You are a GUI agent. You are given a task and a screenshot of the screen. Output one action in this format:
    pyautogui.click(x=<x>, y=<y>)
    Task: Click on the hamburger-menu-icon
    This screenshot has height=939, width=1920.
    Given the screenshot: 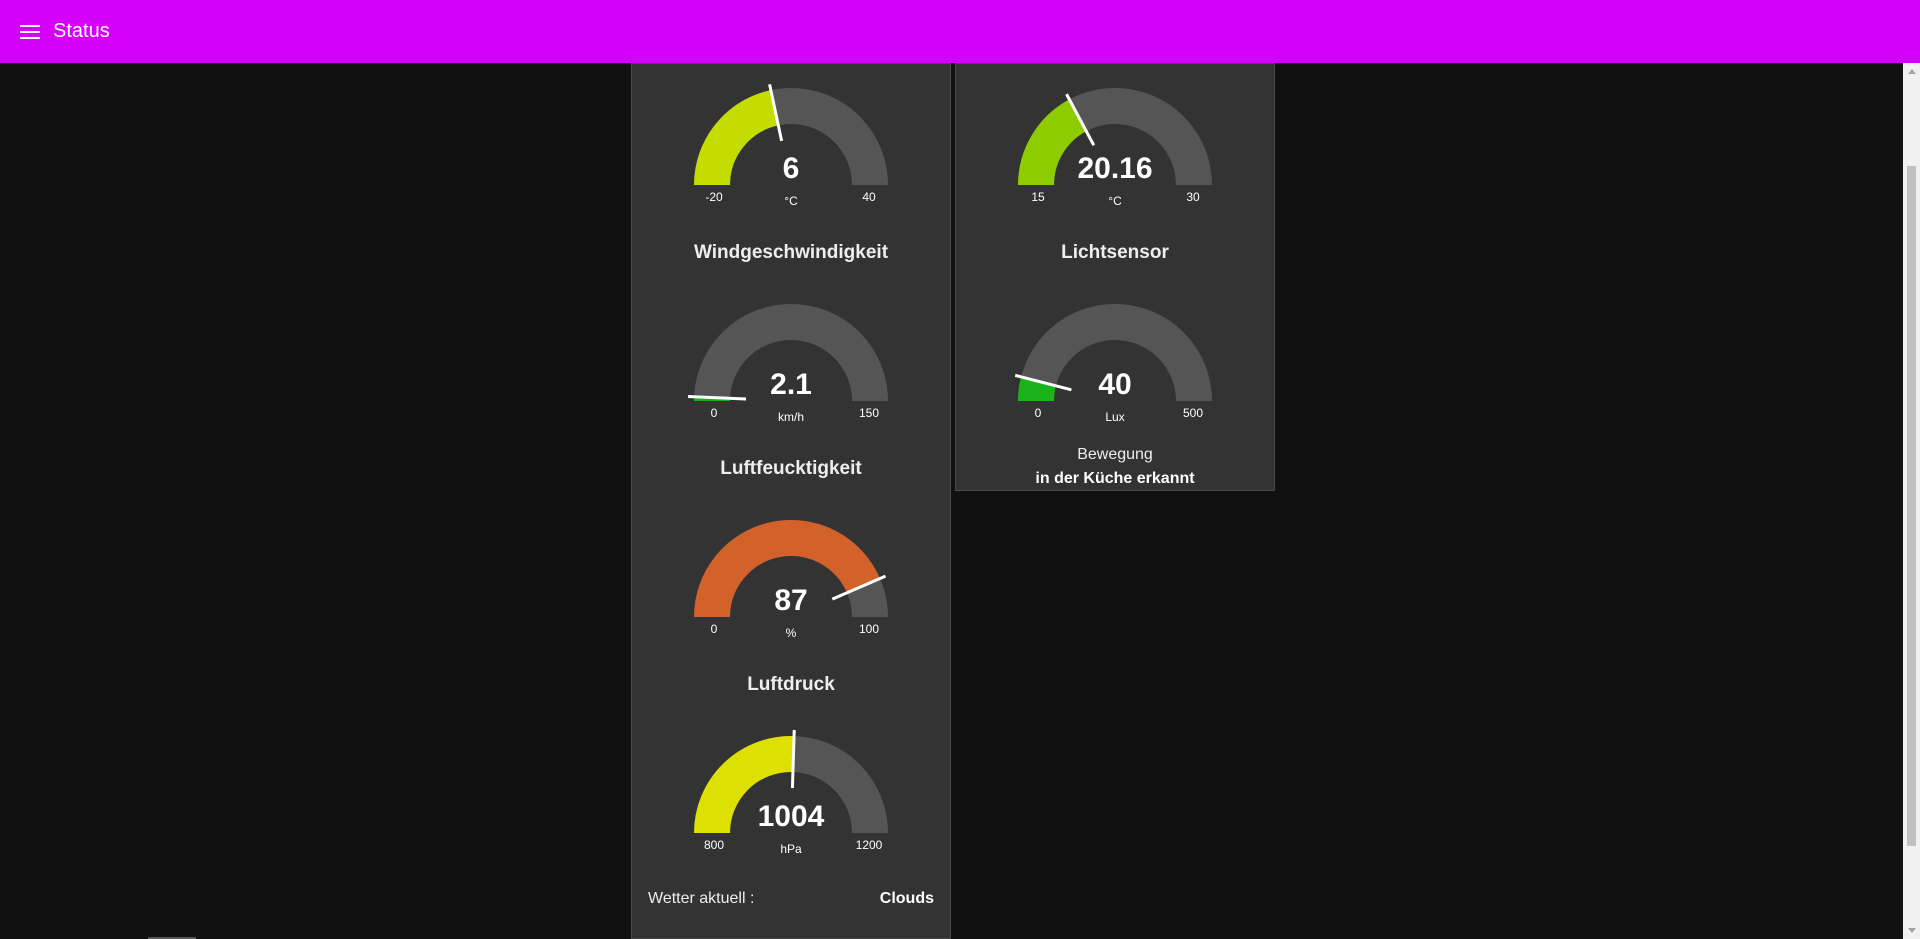 What is the action you would take?
    pyautogui.click(x=30, y=32)
    